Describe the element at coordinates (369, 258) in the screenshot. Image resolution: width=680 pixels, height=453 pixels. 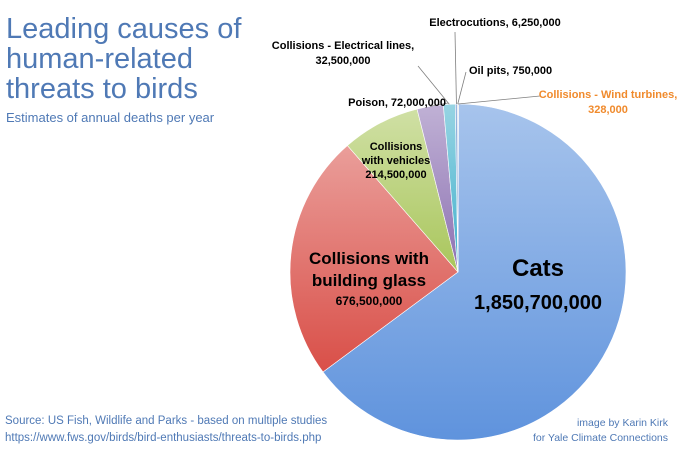
I see `label-glass-name-1: Collisions with` at that location.